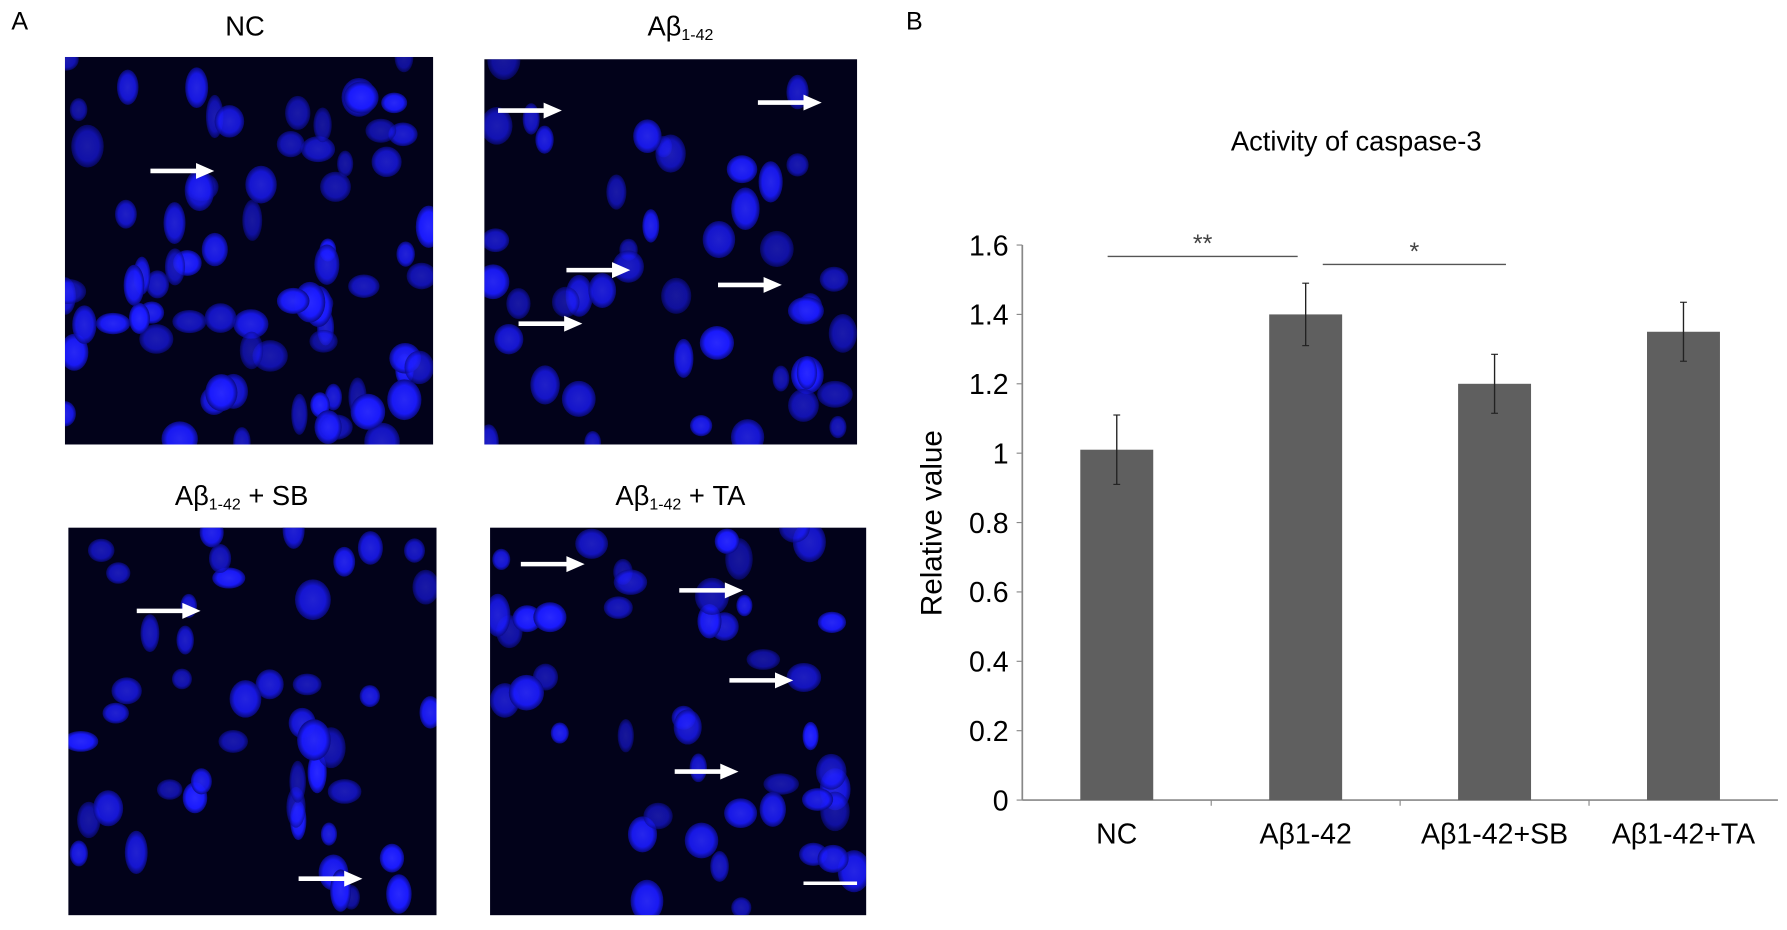  I want to click on y-tick-label: 0.2, so click(989, 732).